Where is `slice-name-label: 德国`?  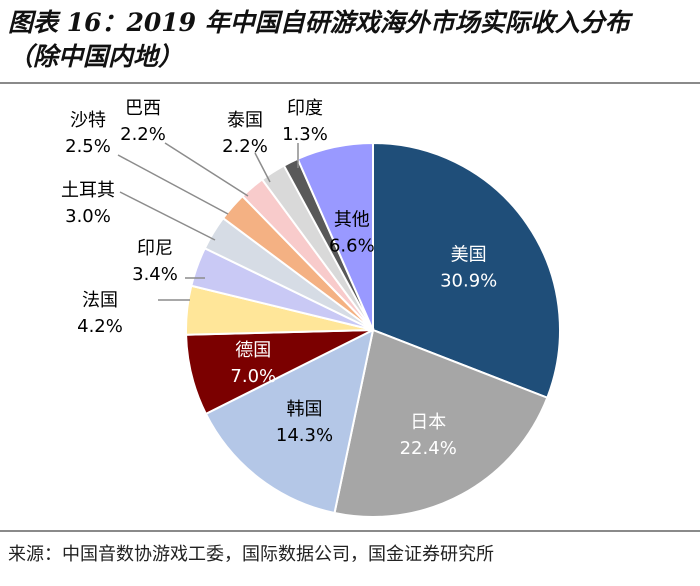 slice-name-label: 德国 is located at coordinates (253, 350).